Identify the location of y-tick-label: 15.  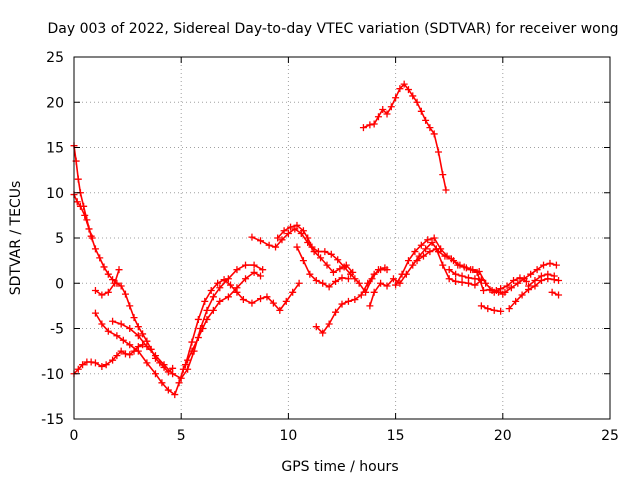
(55, 149).